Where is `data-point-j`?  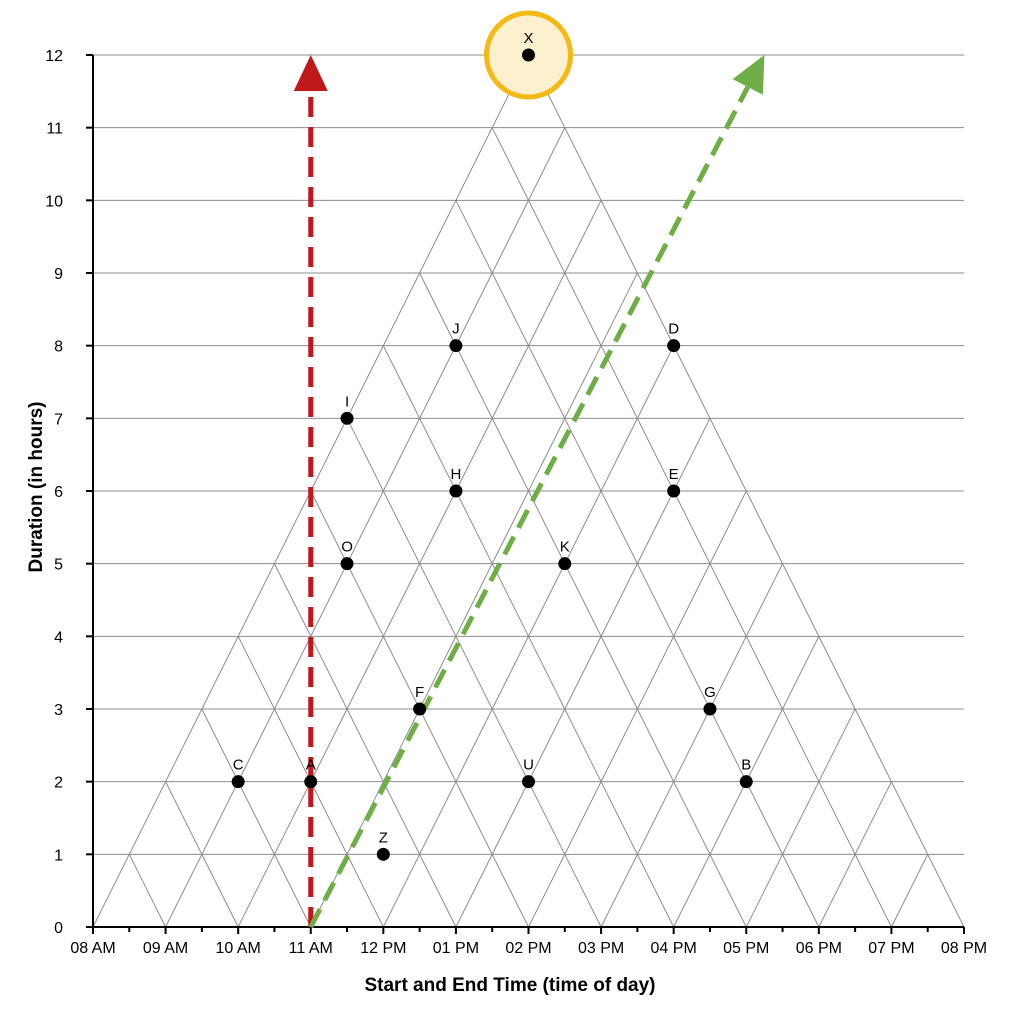 data-point-j is located at coordinates (456, 346).